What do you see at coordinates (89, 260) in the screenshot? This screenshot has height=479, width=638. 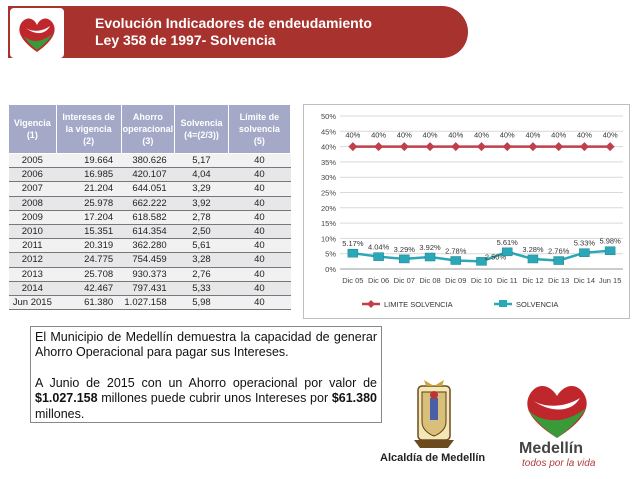 I see `table-cell: 24.775` at bounding box center [89, 260].